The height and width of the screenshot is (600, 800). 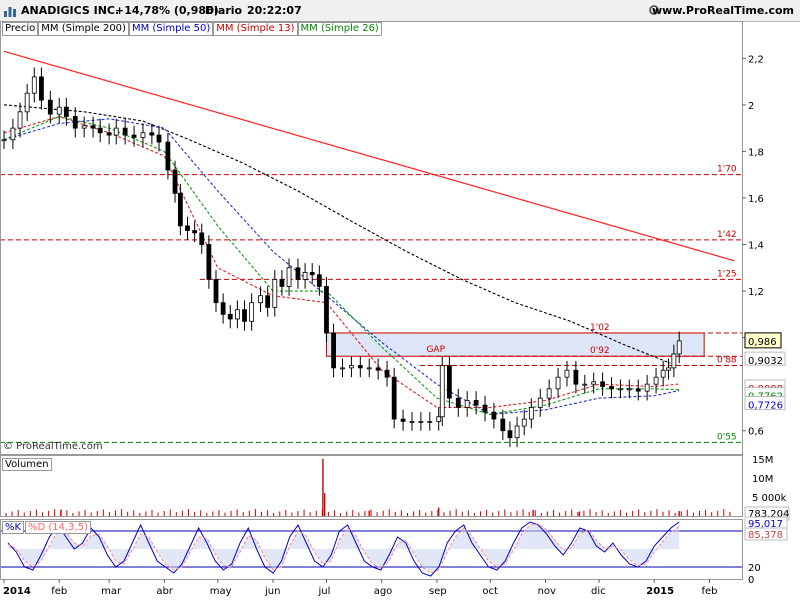 I want to click on level-label: 1'02, so click(x=600, y=328).